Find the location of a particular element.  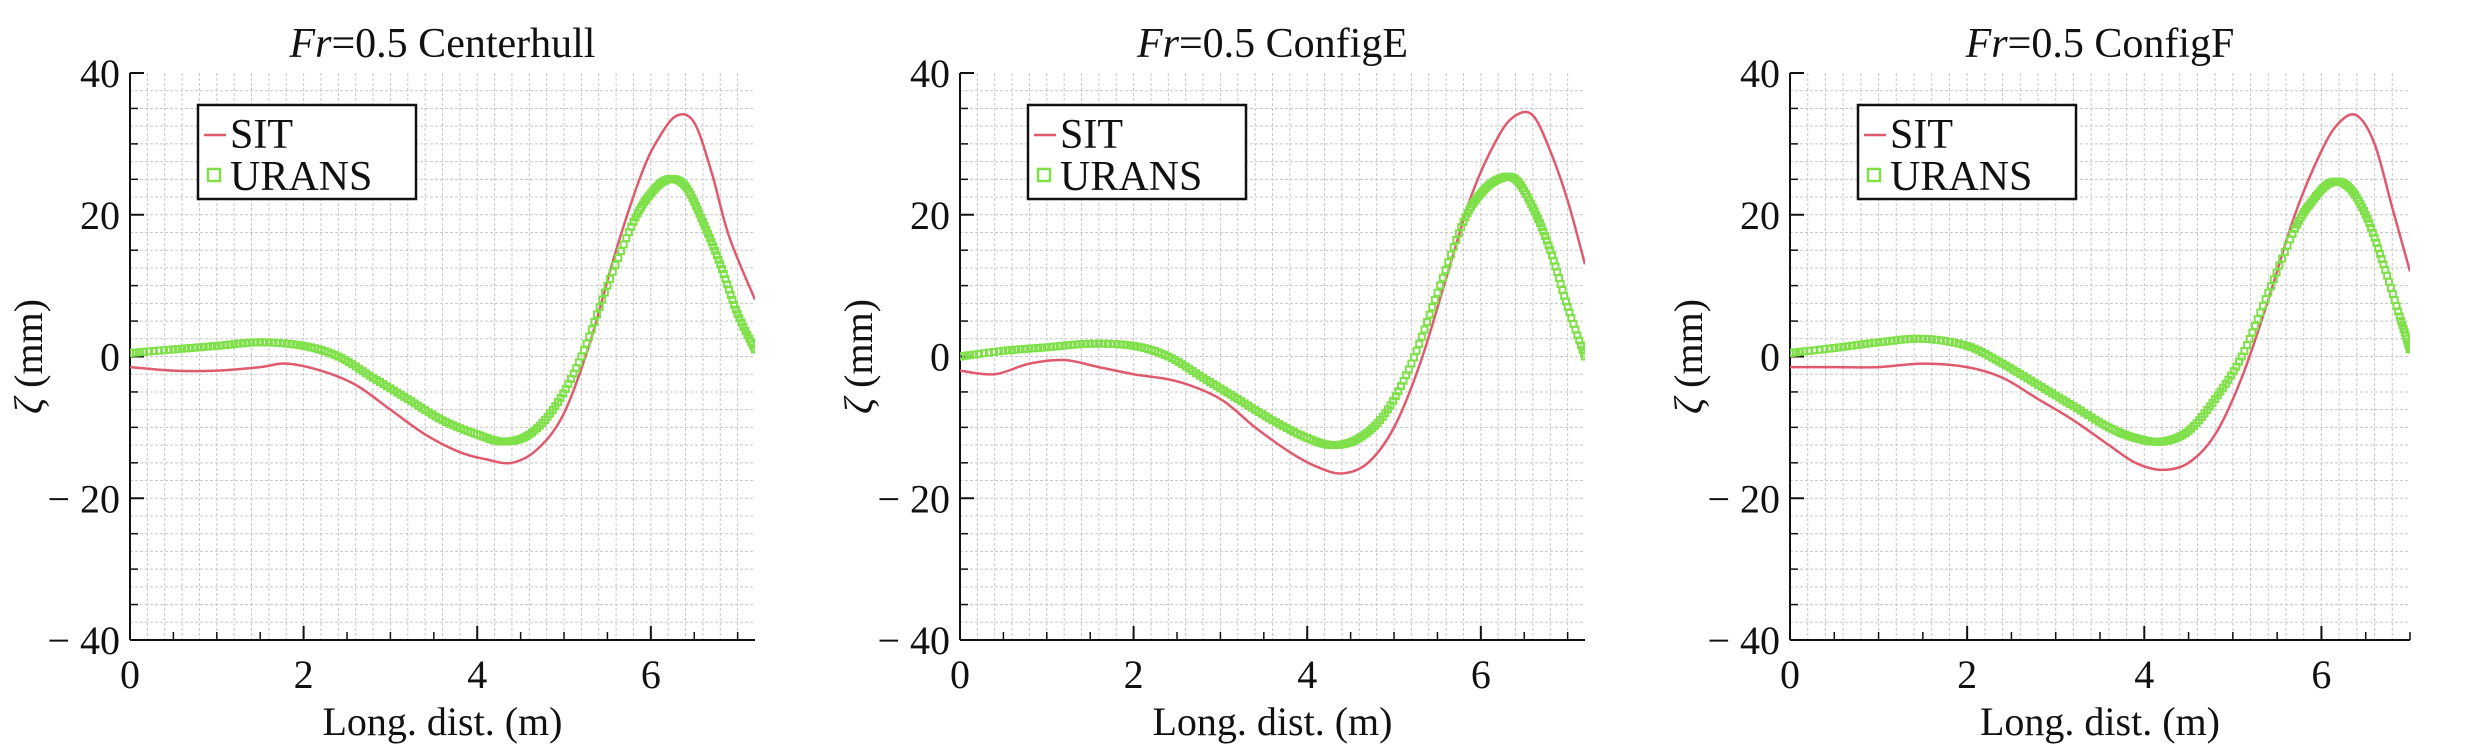

title-rest: =0.5 Centerhull is located at coordinates (464, 44).